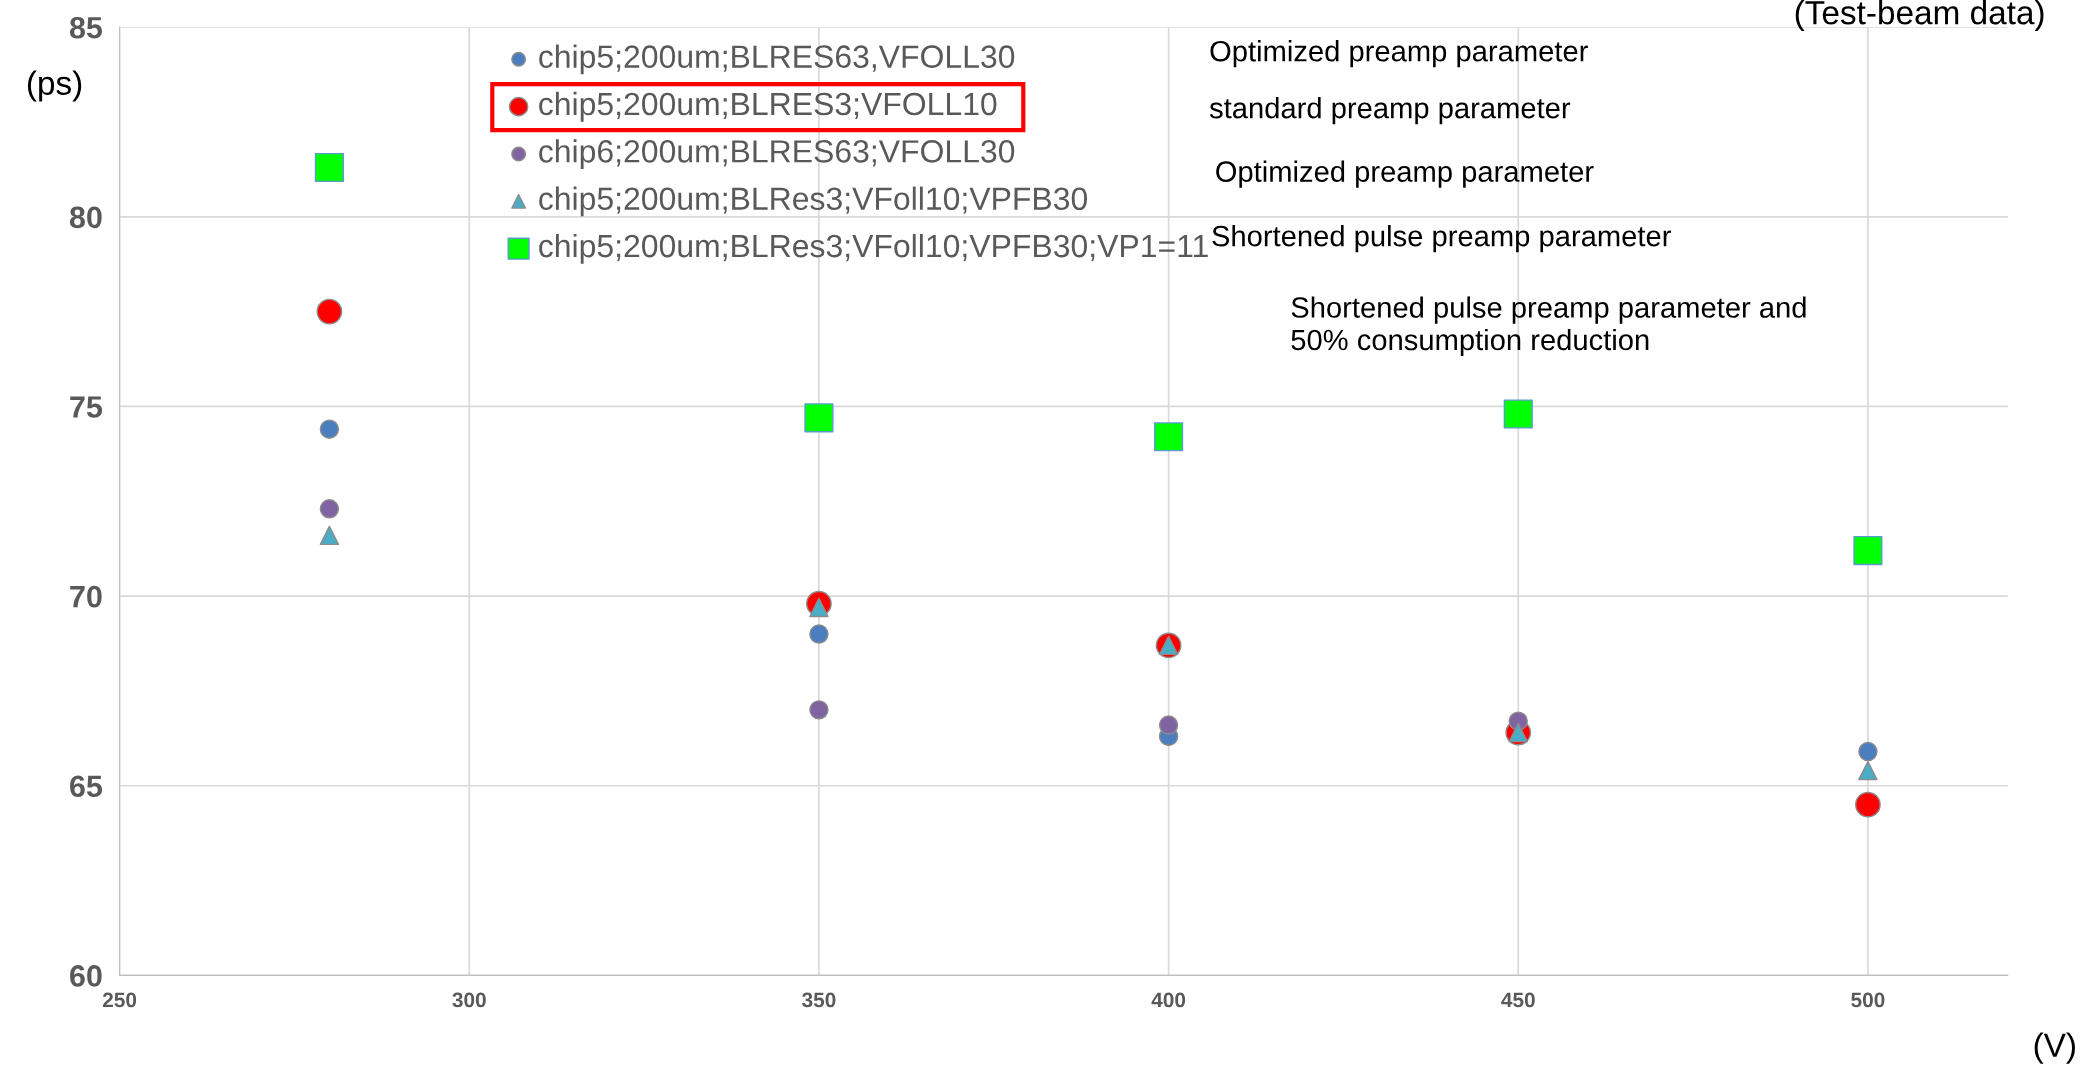  I want to click on y-axis-title: (ps), so click(54, 86).